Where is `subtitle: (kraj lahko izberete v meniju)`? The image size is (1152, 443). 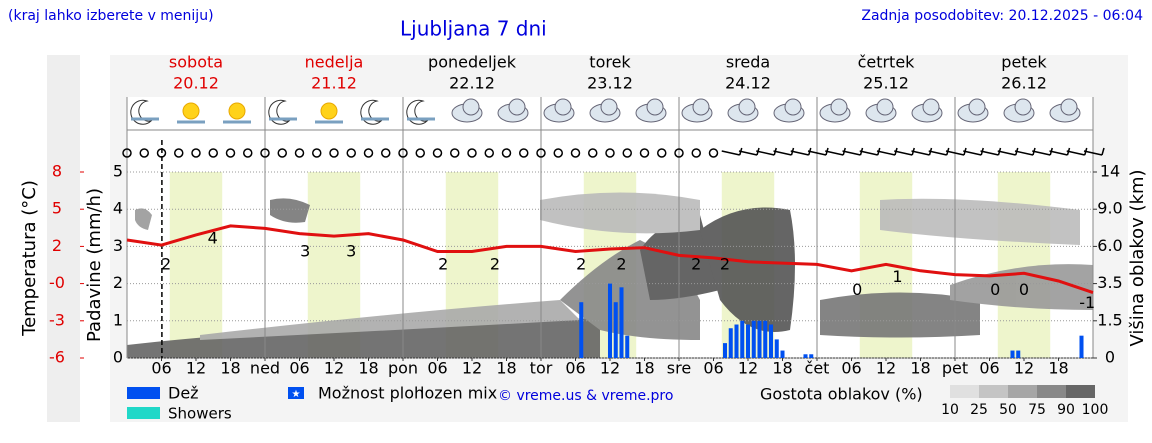
subtitle: (kraj lahko izberete v meniju) is located at coordinates (111, 16).